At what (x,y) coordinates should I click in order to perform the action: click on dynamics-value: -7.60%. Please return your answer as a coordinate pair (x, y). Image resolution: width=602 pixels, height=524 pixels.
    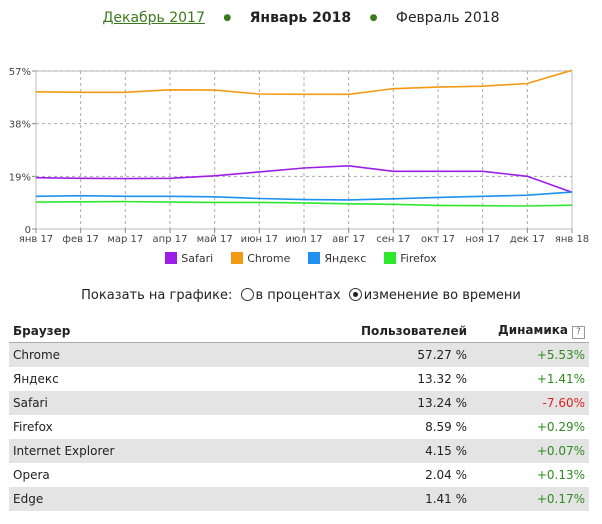
    Looking at the image, I should click on (530, 403).